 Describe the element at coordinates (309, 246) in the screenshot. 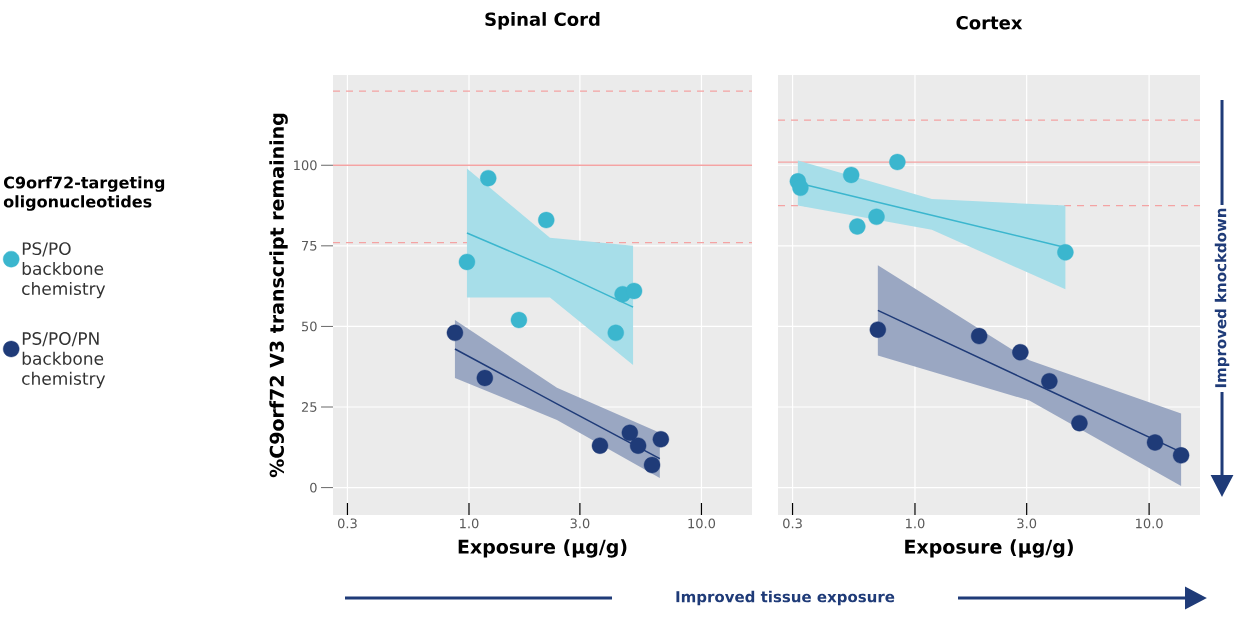

I see `y-tick-label: 75` at that location.